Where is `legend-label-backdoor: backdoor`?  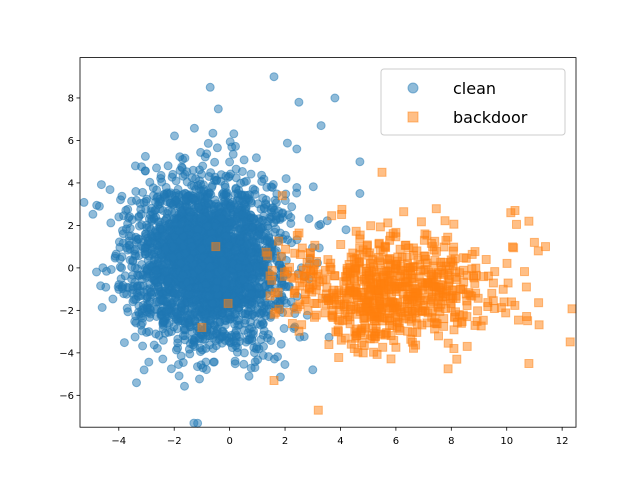 legend-label-backdoor: backdoor is located at coordinates (490, 117).